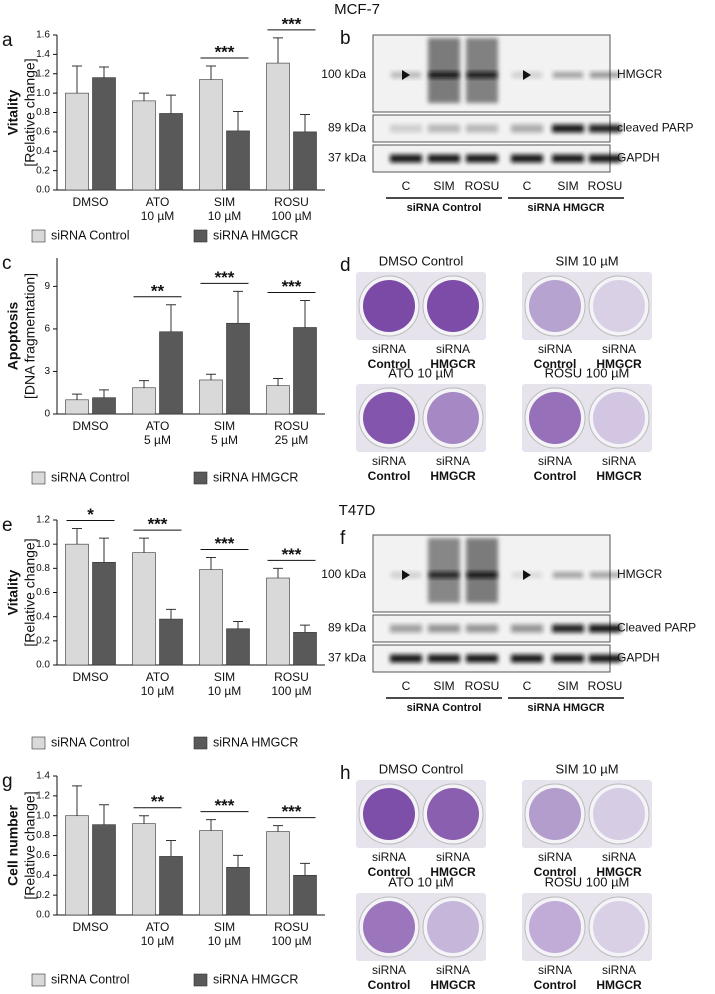 The height and width of the screenshot is (994, 715). What do you see at coordinates (47, 371) in the screenshot?
I see `y-tick-label: 3` at bounding box center [47, 371].